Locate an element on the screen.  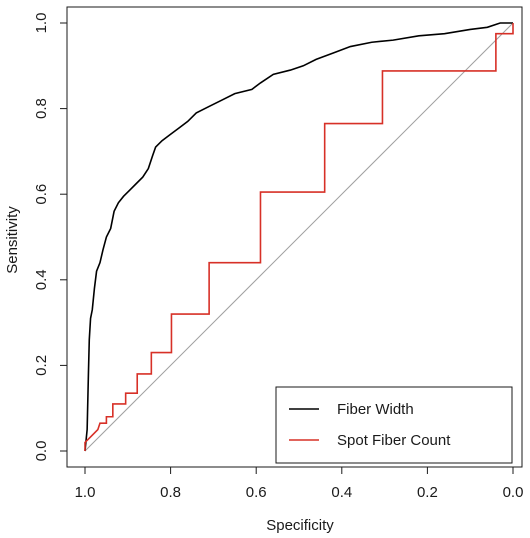
legend-box is located at coordinates (394, 425).